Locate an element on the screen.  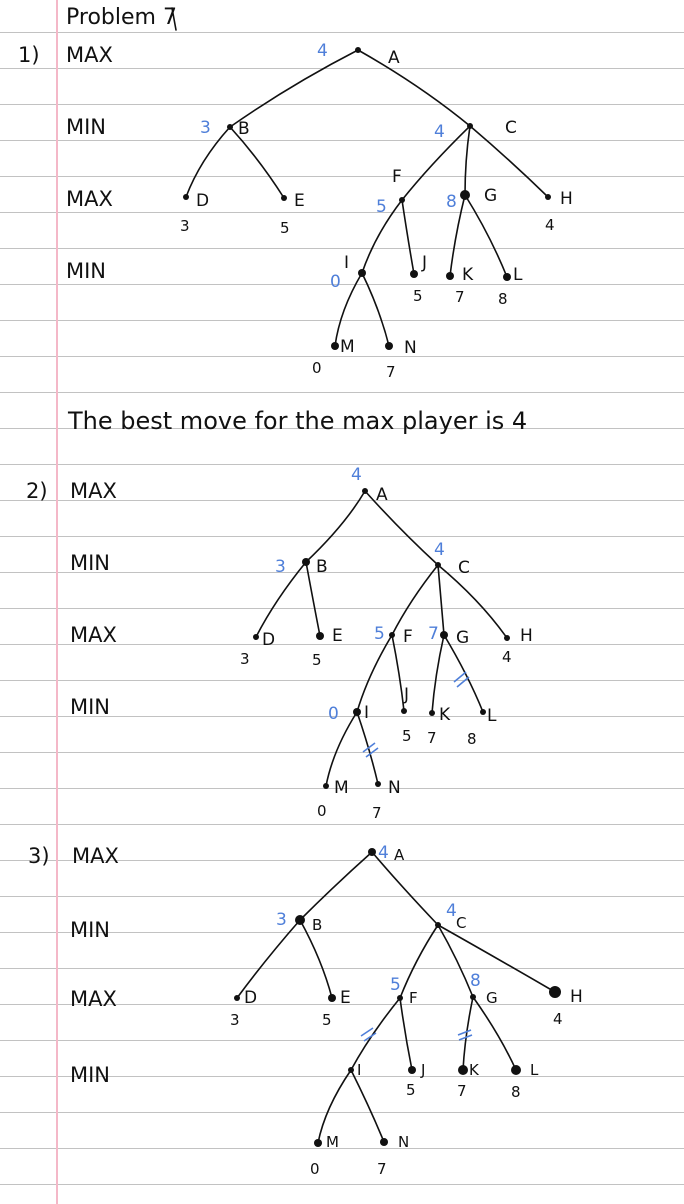
part-2-row-min-2: MIN is located at coordinates (90, 707).